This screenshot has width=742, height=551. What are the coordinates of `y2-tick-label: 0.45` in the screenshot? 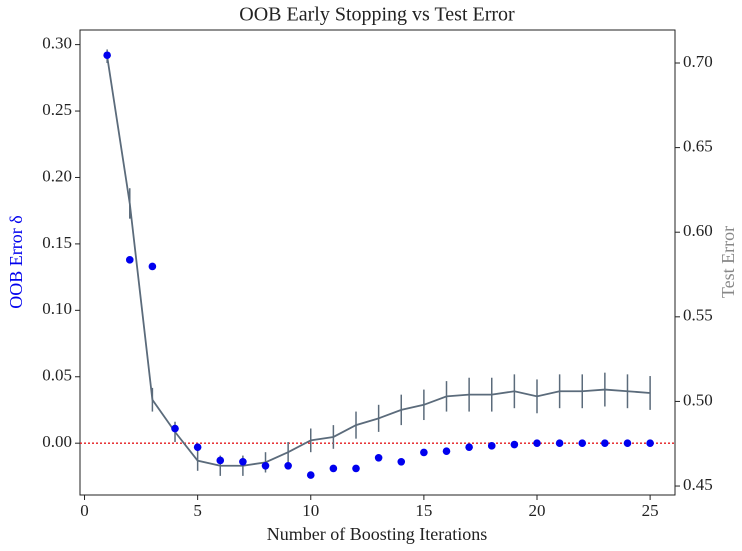 It's located at (698, 484).